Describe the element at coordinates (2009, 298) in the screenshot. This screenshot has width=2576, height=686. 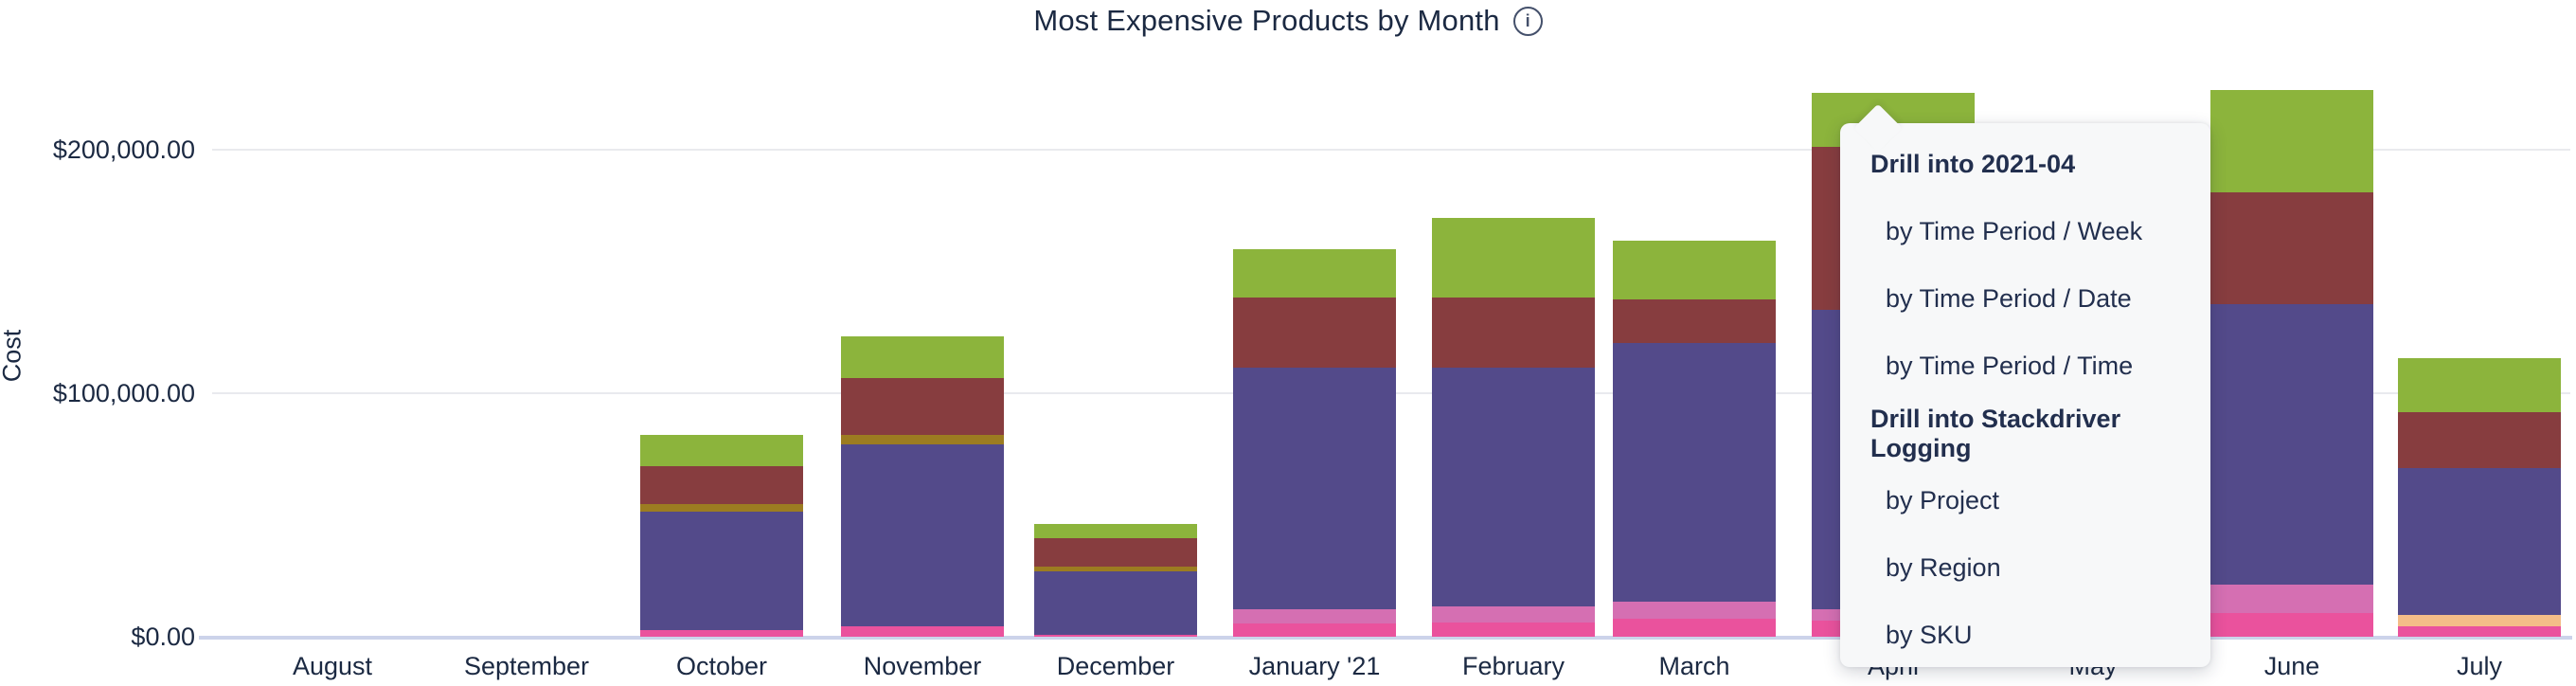
I see `menu-item-by-time-period-date: by Time Period / Date` at that location.